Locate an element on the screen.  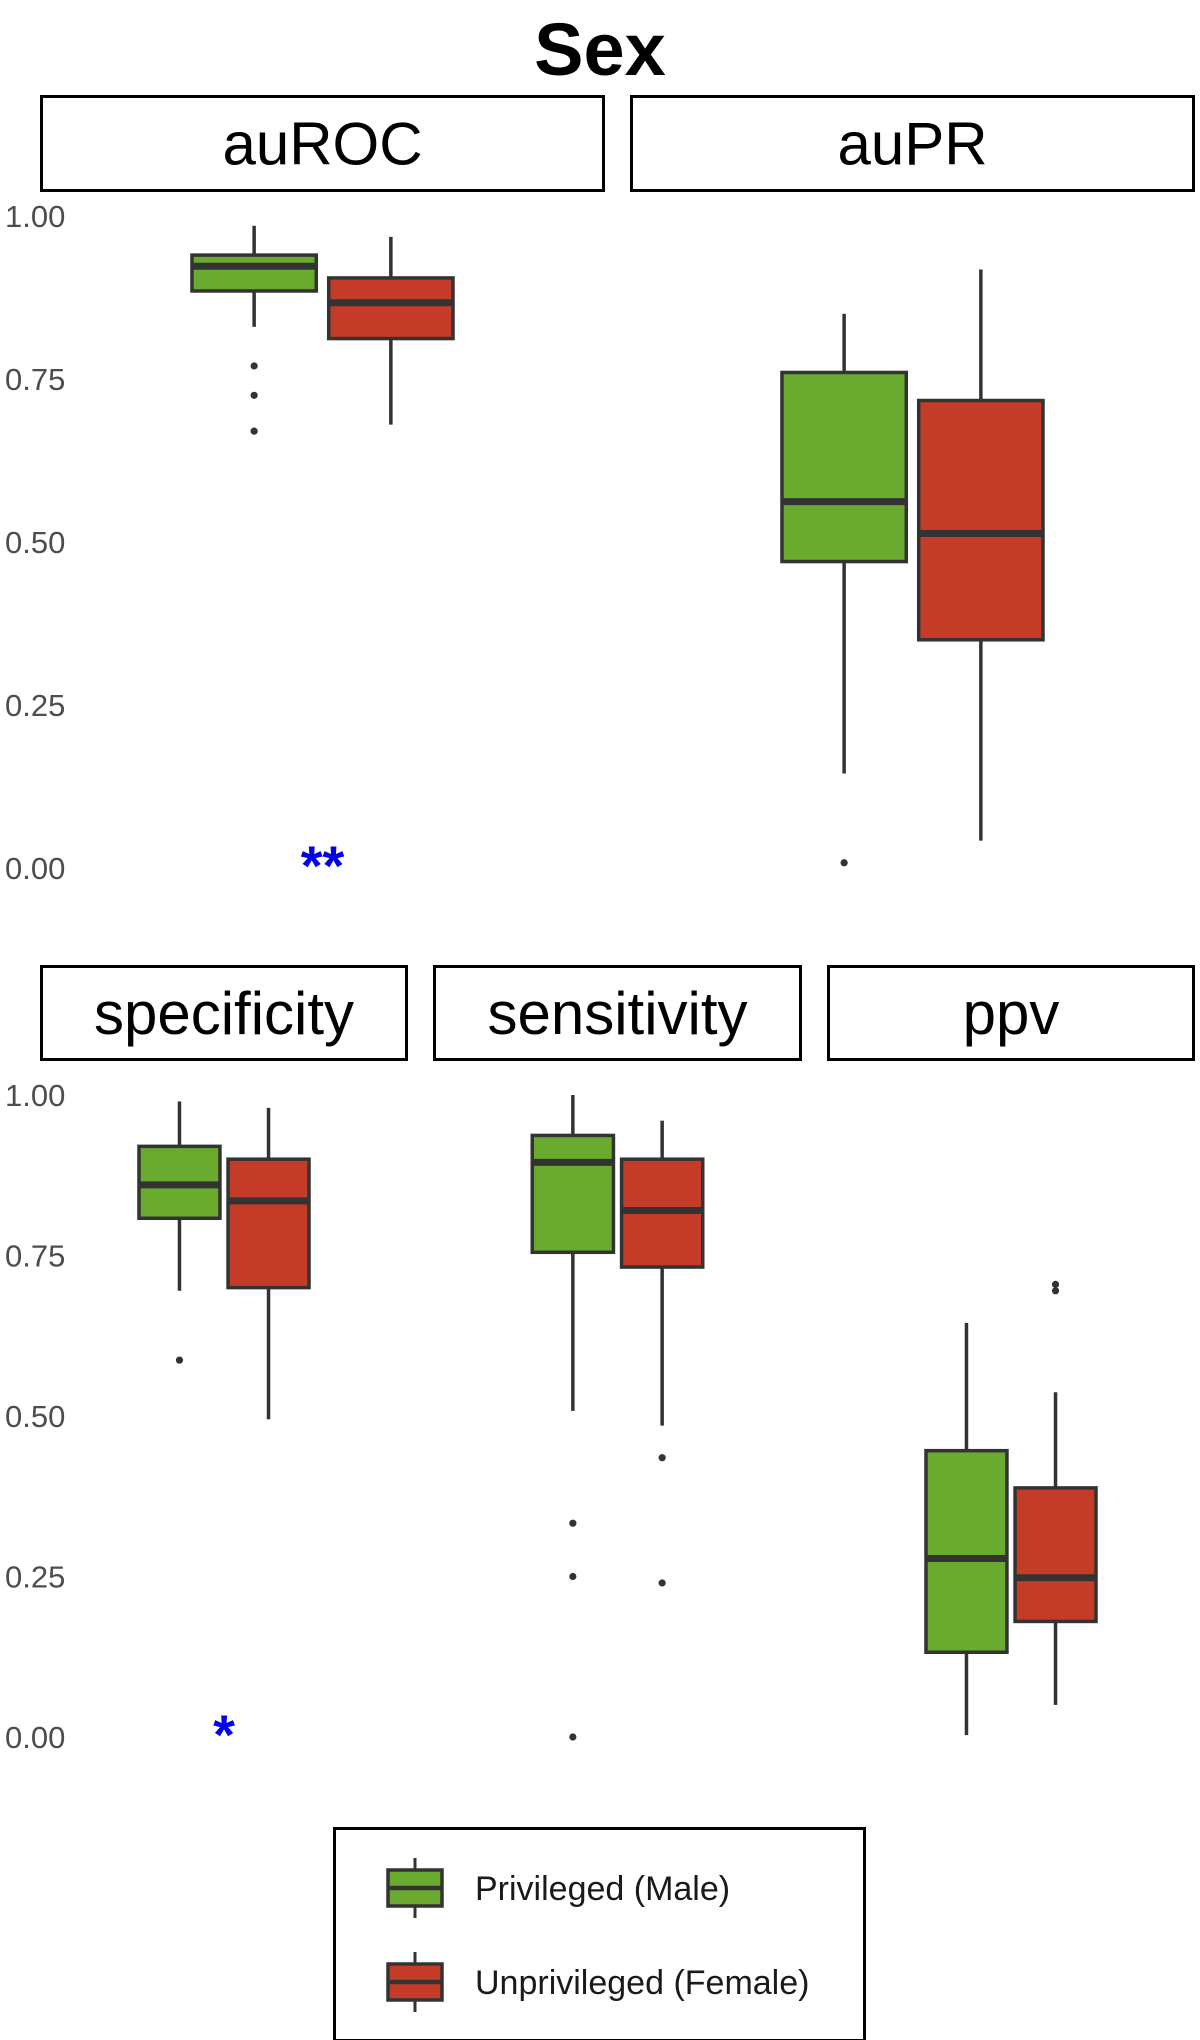
significance-marker: * is located at coordinates (224, 1734).